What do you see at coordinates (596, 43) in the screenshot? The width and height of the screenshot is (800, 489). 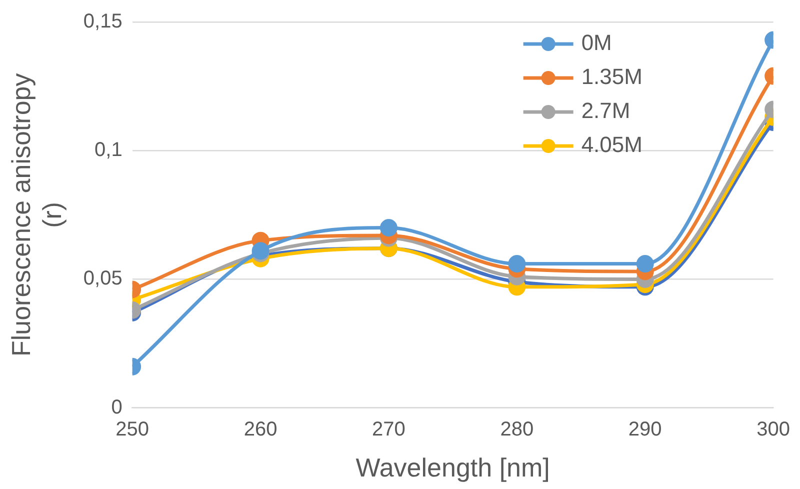 I see `legend-label: 0M` at bounding box center [596, 43].